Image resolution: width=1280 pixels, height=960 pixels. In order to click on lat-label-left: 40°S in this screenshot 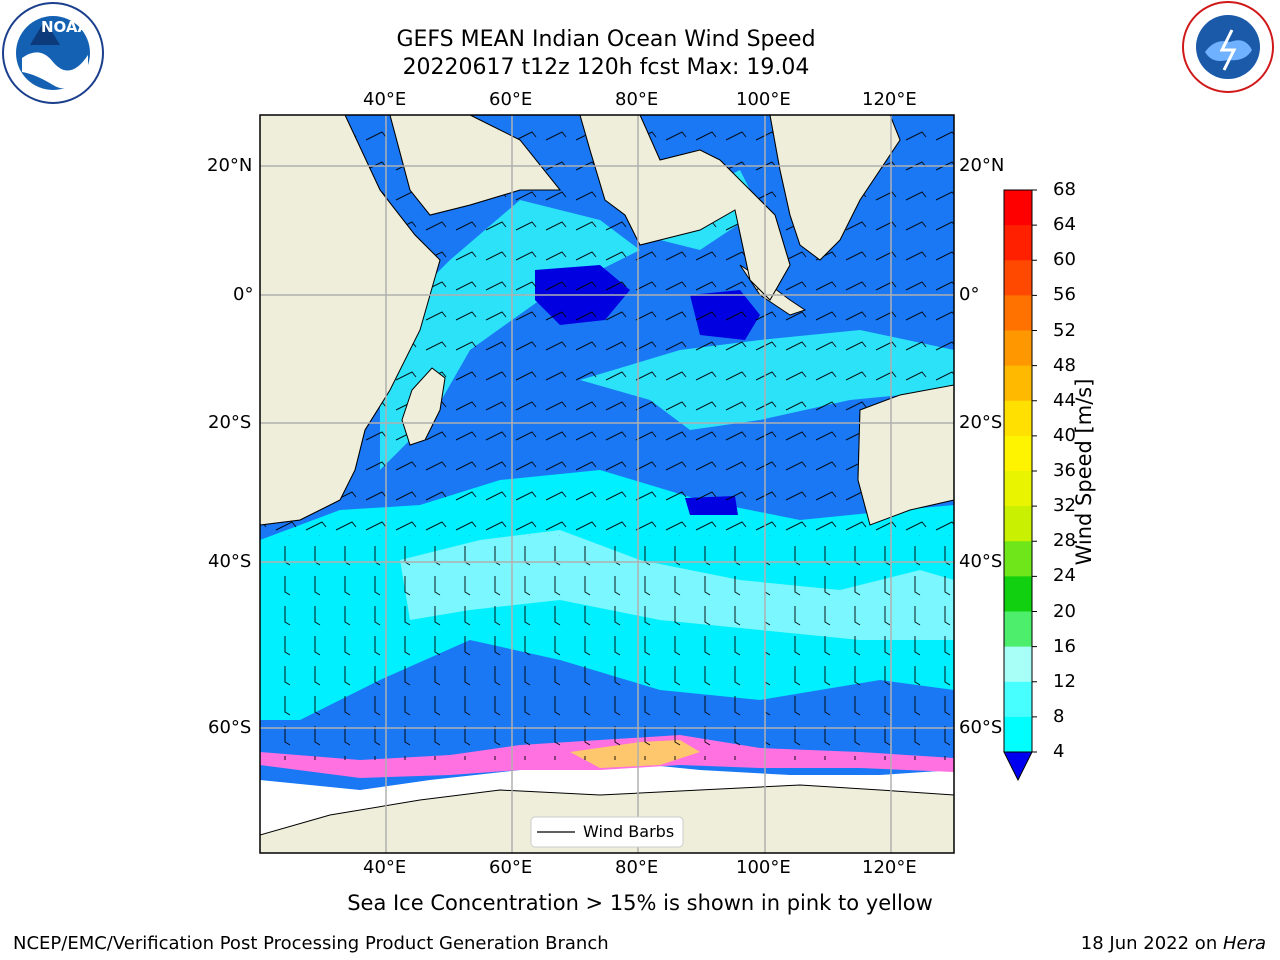, I will do `click(230, 561)`.